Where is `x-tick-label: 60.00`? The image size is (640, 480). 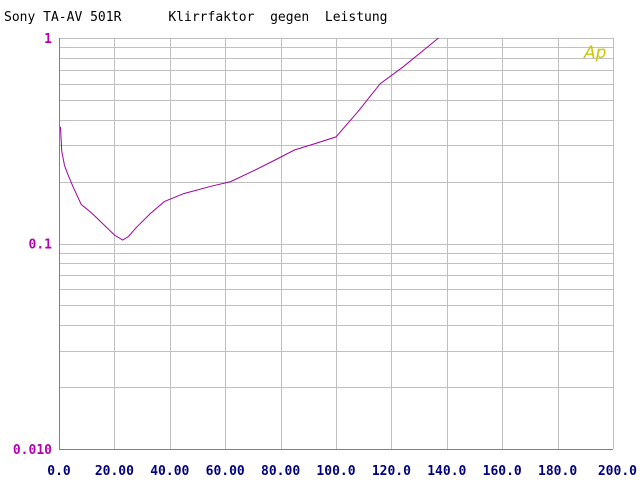
x-tick-label: 60.00 is located at coordinates (225, 471).